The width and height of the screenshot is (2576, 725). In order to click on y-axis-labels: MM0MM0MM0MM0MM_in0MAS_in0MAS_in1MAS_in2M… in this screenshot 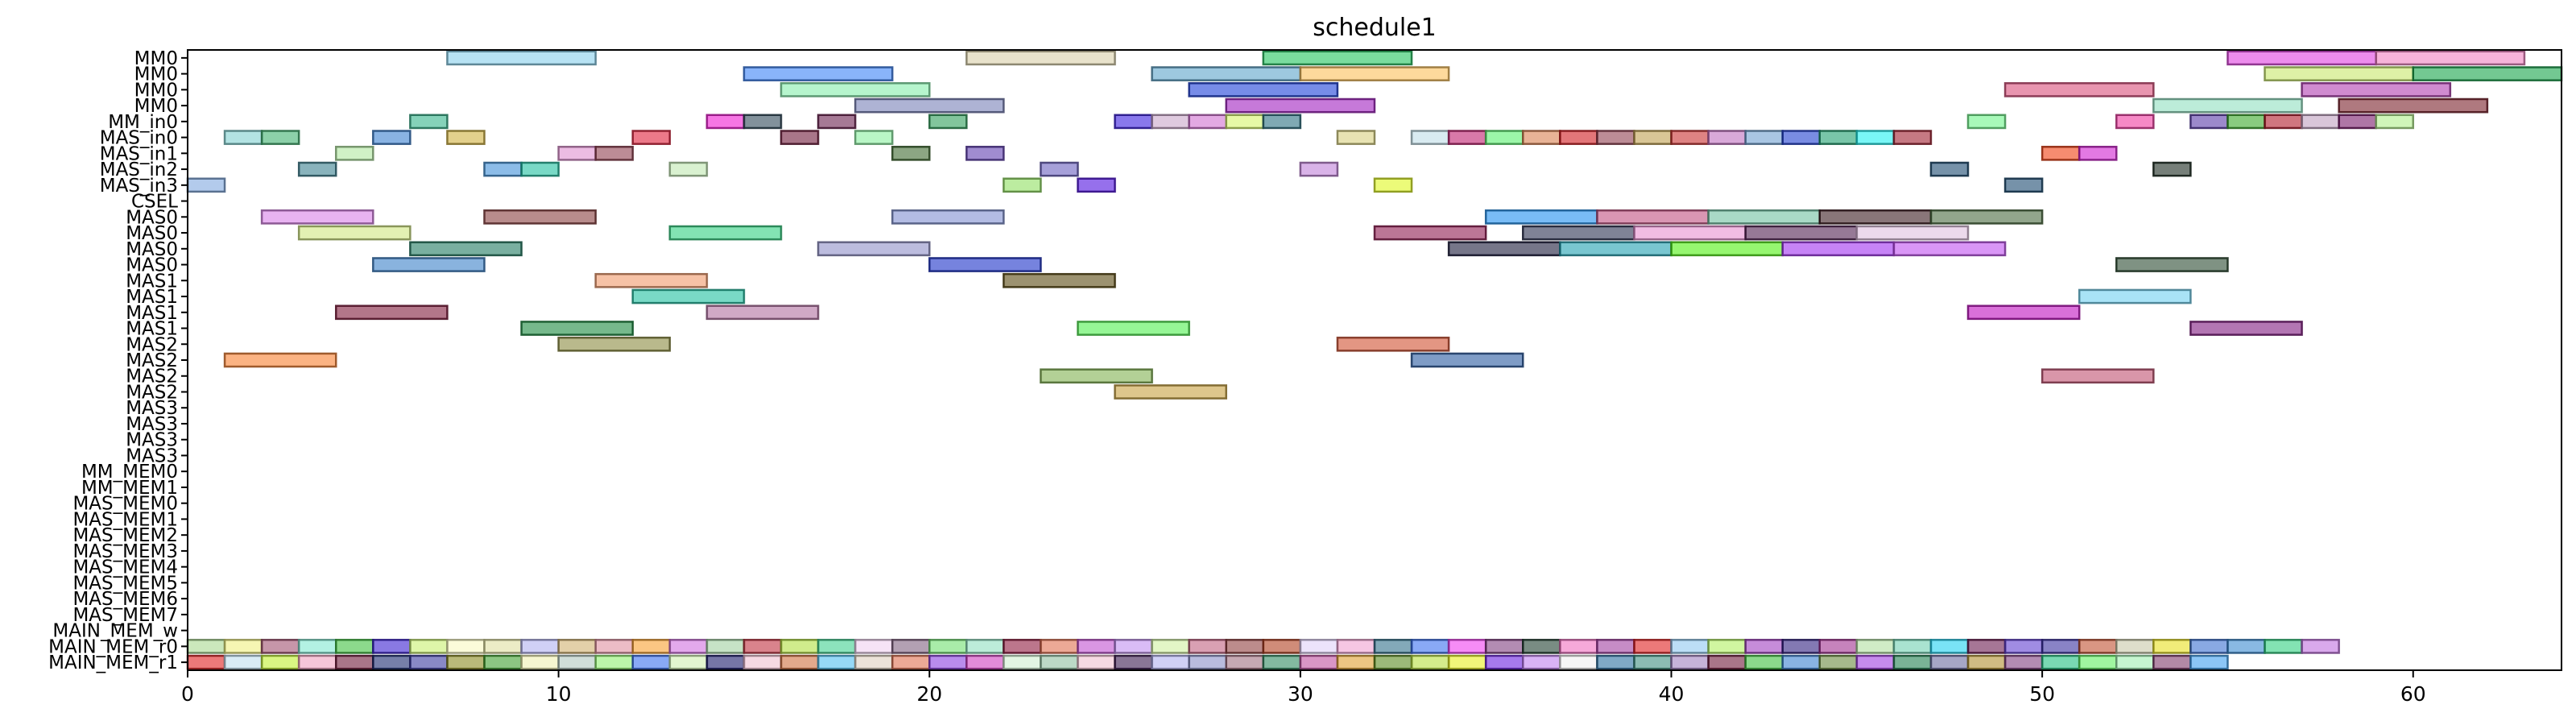, I will do `click(118, 360)`.